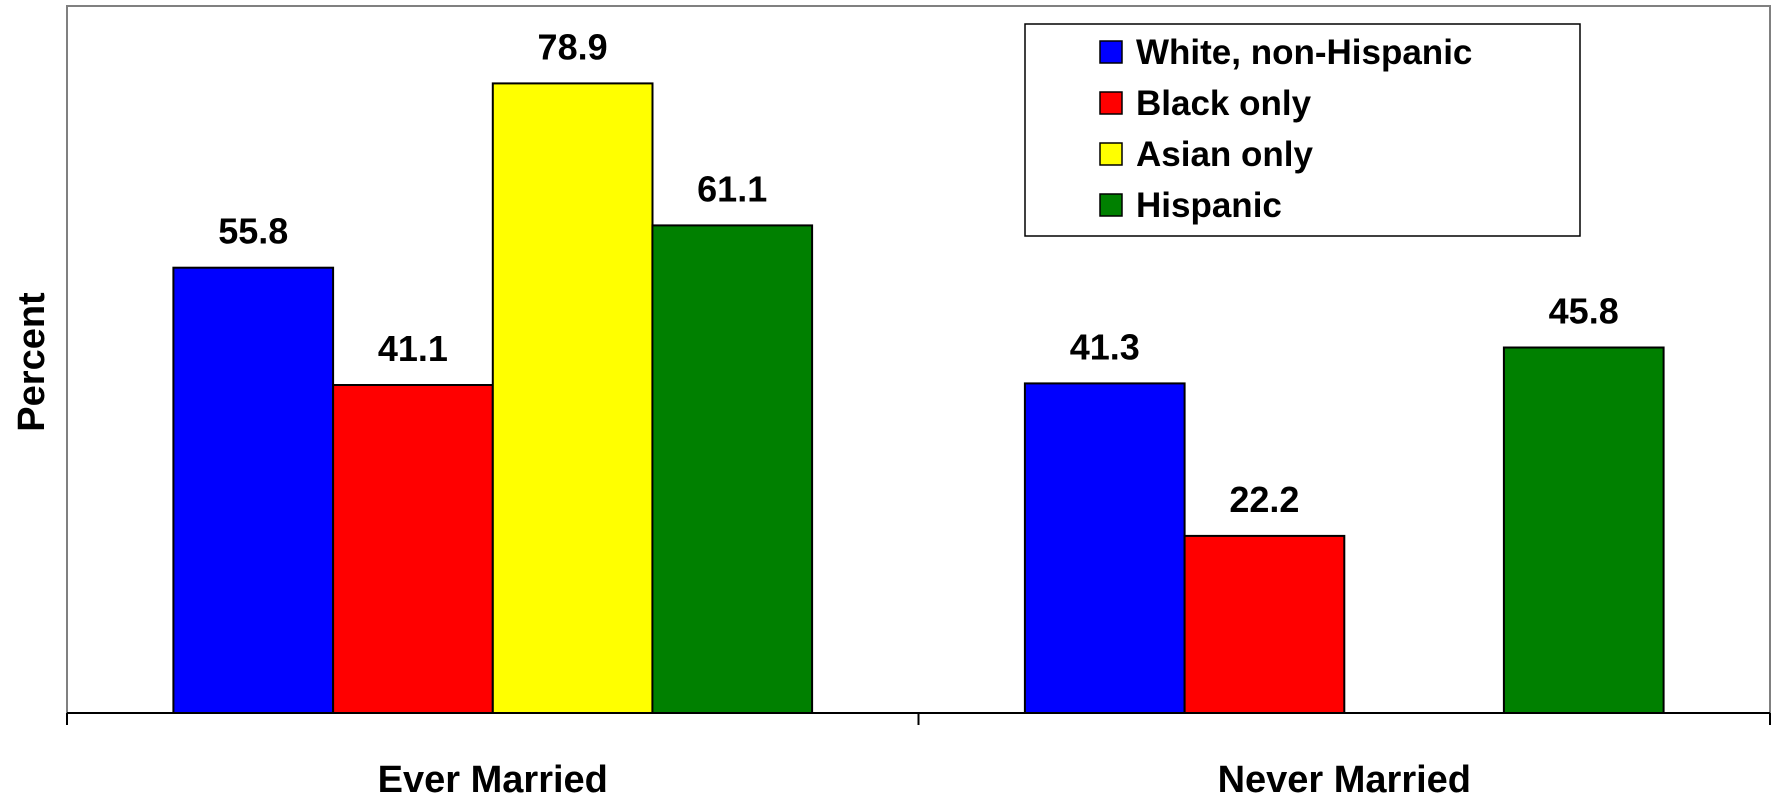 The height and width of the screenshot is (795, 1773). What do you see at coordinates (1583, 530) in the screenshot?
I see `bar-never-married-hispanic` at bounding box center [1583, 530].